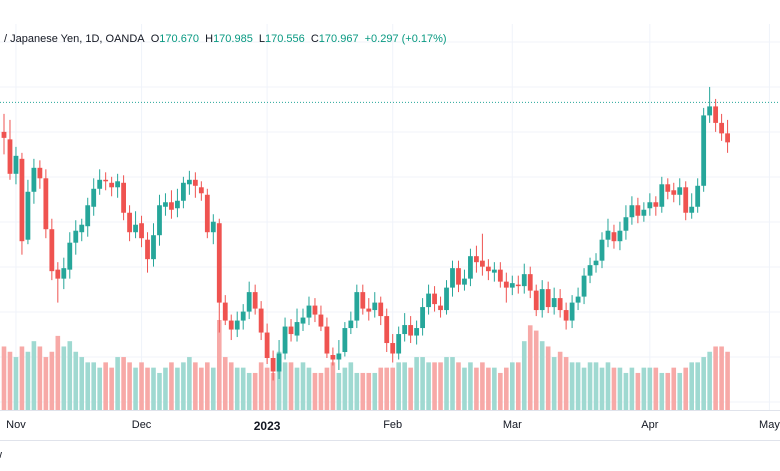 The width and height of the screenshot is (780, 471). Describe the element at coordinates (650, 425) in the screenshot. I see `time-axis-tick-label: Apr` at that location.